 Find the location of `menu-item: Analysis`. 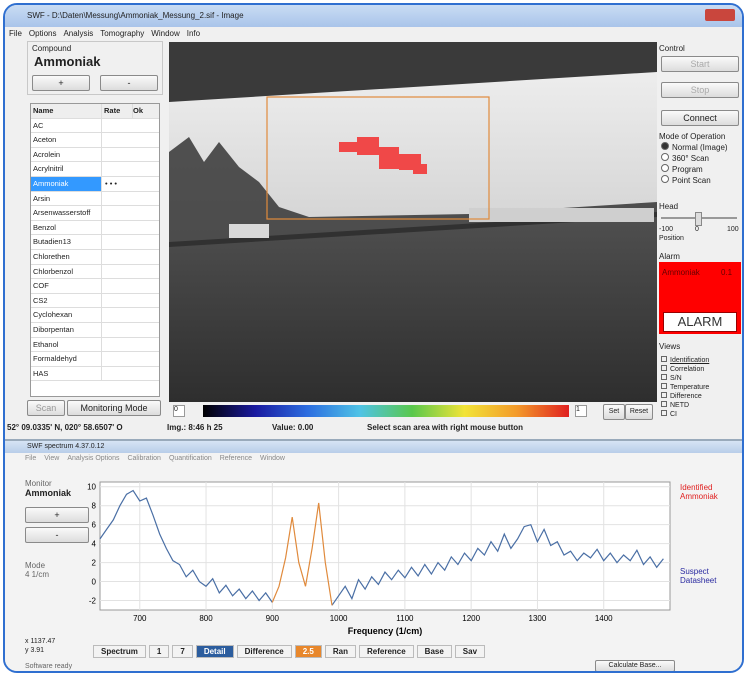

menu-item: Analysis is located at coordinates (78, 33).